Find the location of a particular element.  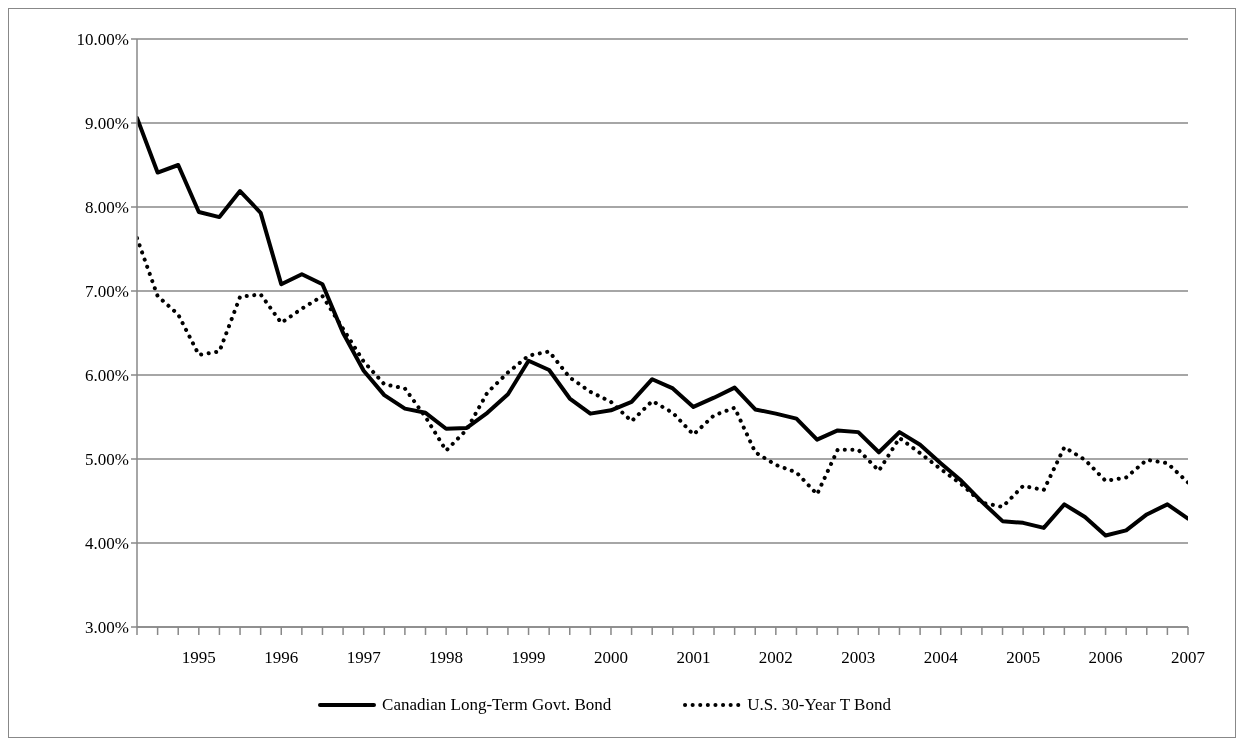

y-tick-label: 5.00% is located at coordinates (107, 460).